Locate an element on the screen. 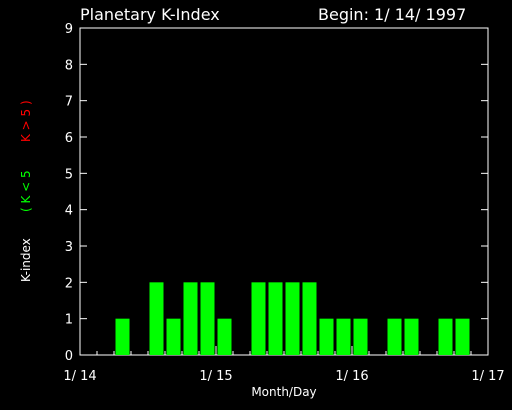 The image size is (512, 410). legend-low: ( K < 5 is located at coordinates (26, 191).